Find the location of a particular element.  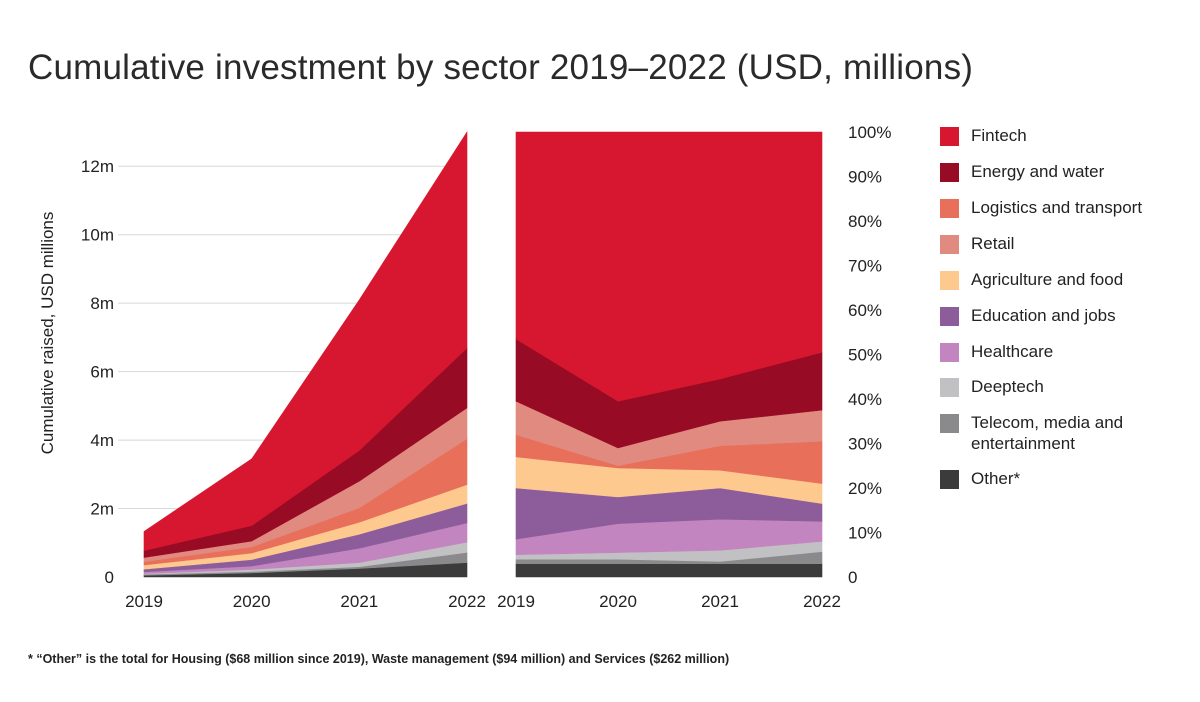

absolute-chart-y-tick-label: 2m is located at coordinates (102, 509).